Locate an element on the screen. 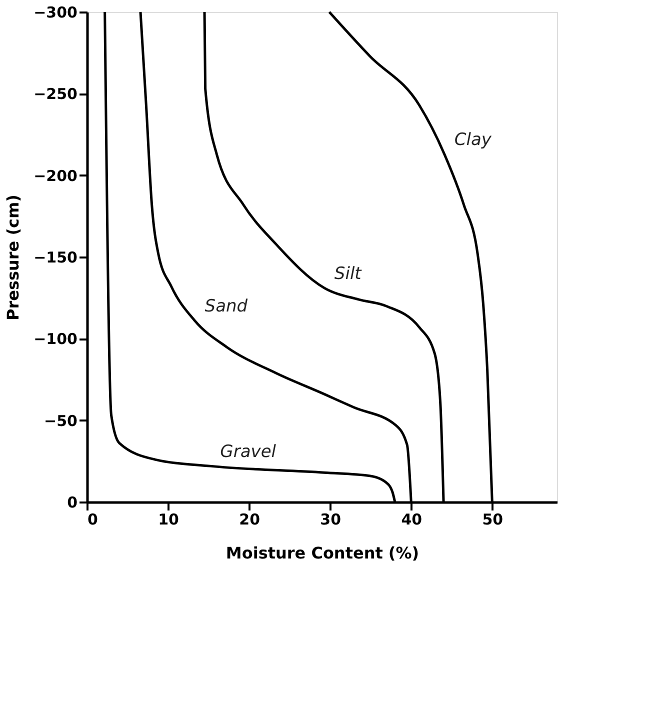 The width and height of the screenshot is (651, 706). x-tick-label: 50 is located at coordinates (493, 519).